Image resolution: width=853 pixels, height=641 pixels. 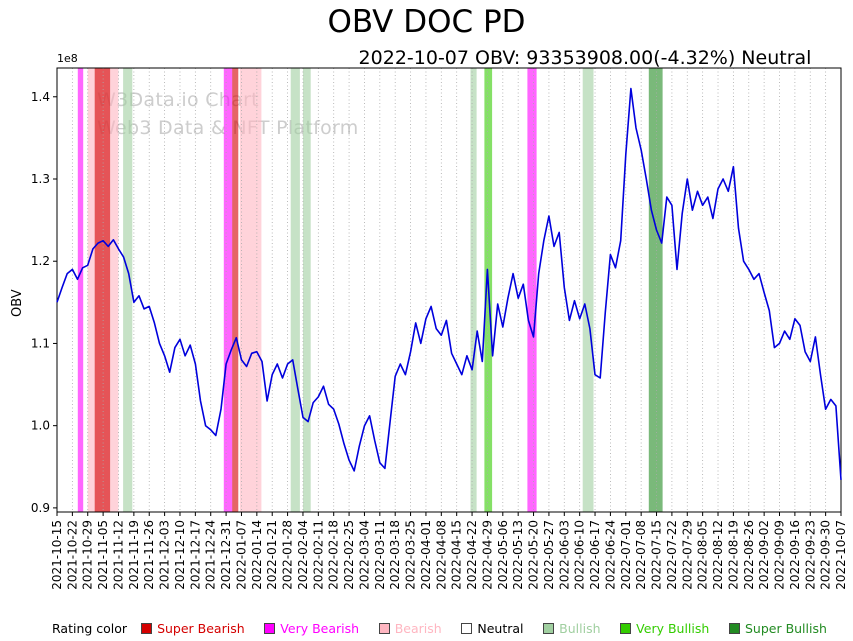 What do you see at coordinates (418, 628) in the screenshot?
I see `legend-label: Bearish` at bounding box center [418, 628].